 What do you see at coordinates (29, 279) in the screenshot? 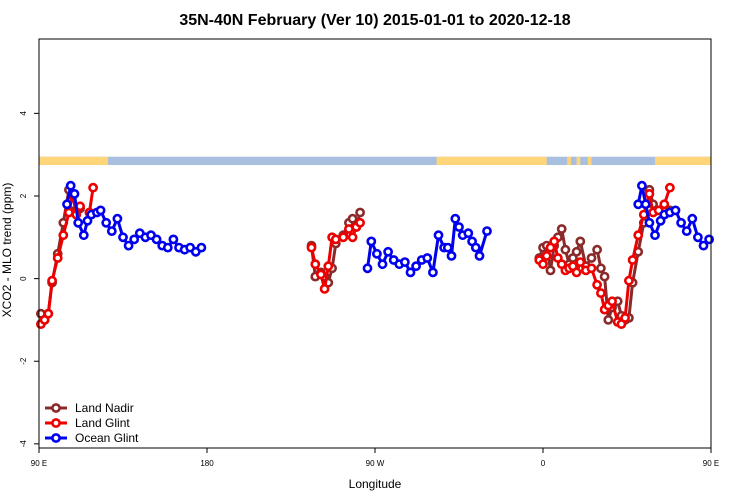
I see `y-axis: -4 -2 0 2 4` at bounding box center [29, 279].